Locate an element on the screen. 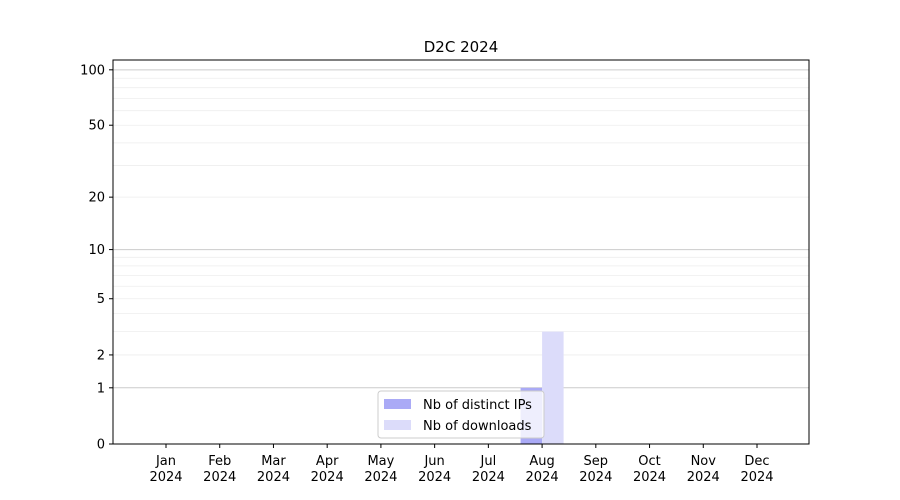 The image size is (900, 500). legend-box is located at coordinates (461, 414).